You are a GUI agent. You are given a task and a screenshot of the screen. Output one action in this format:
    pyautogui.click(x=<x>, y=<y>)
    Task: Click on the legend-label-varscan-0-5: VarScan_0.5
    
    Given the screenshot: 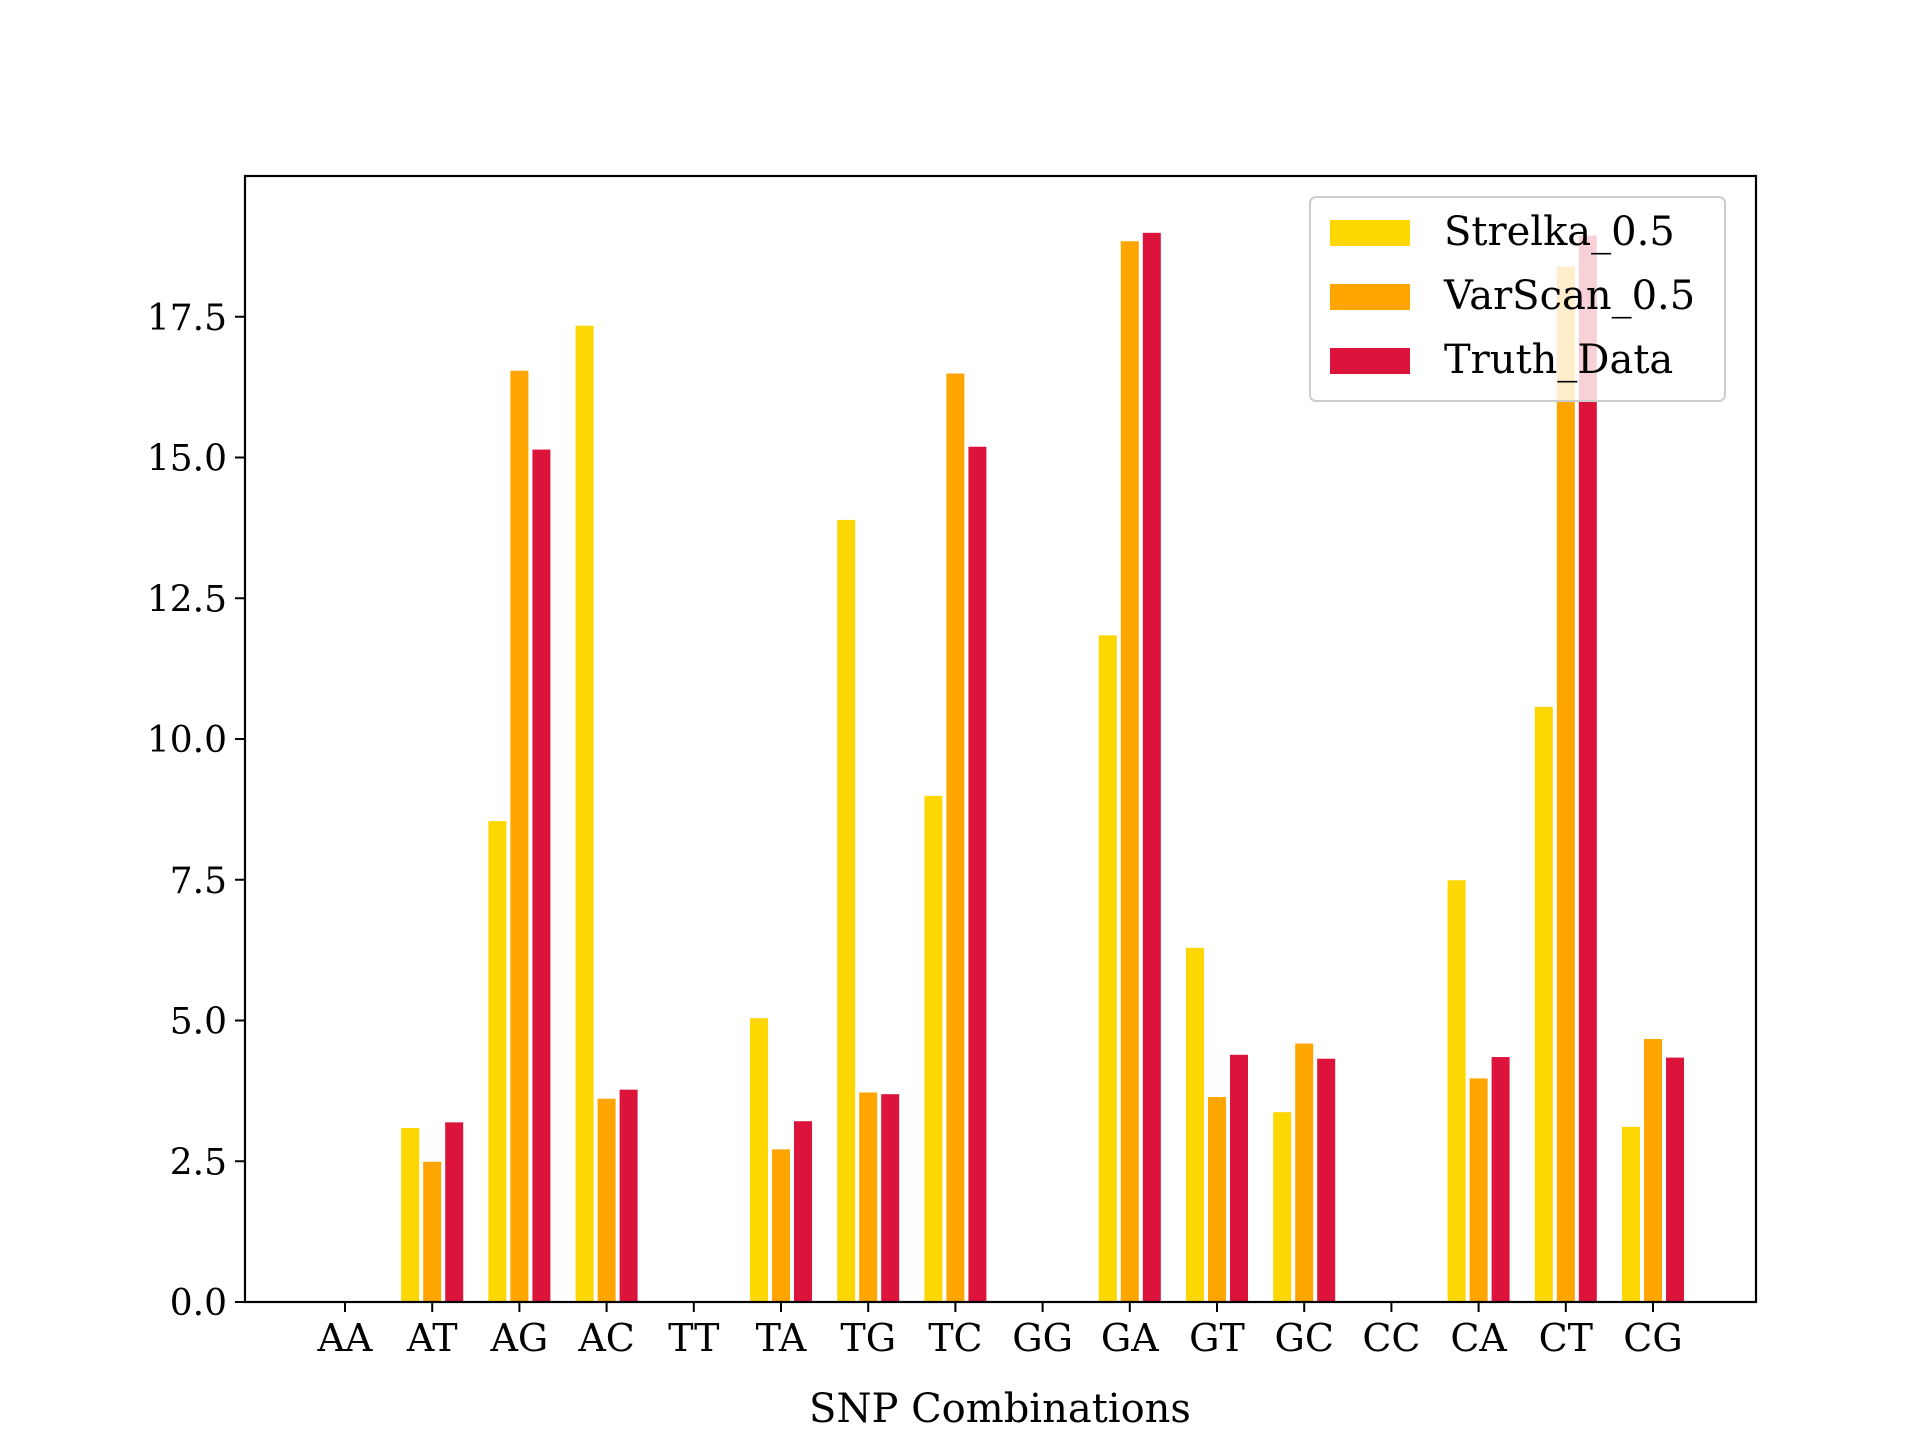 What is the action you would take?
    pyautogui.click(x=1569, y=296)
    